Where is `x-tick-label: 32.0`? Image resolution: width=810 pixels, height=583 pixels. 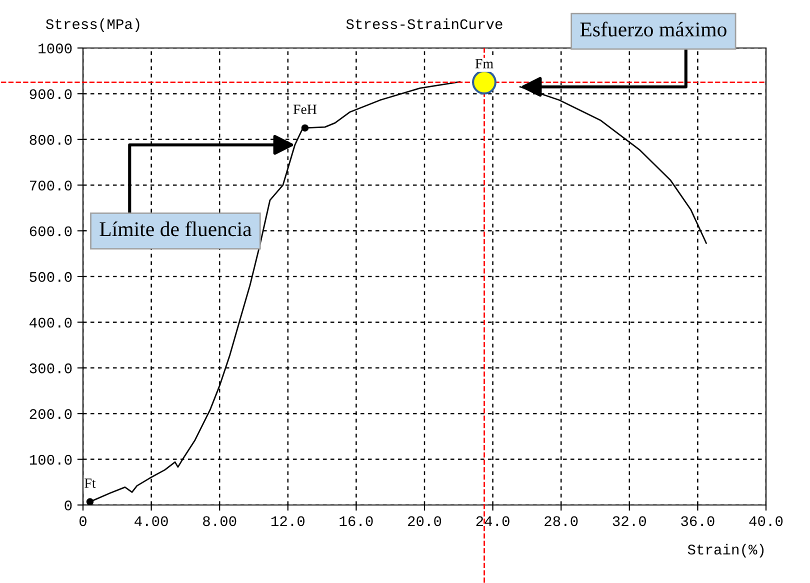 x-tick-label: 32.0 is located at coordinates (629, 521).